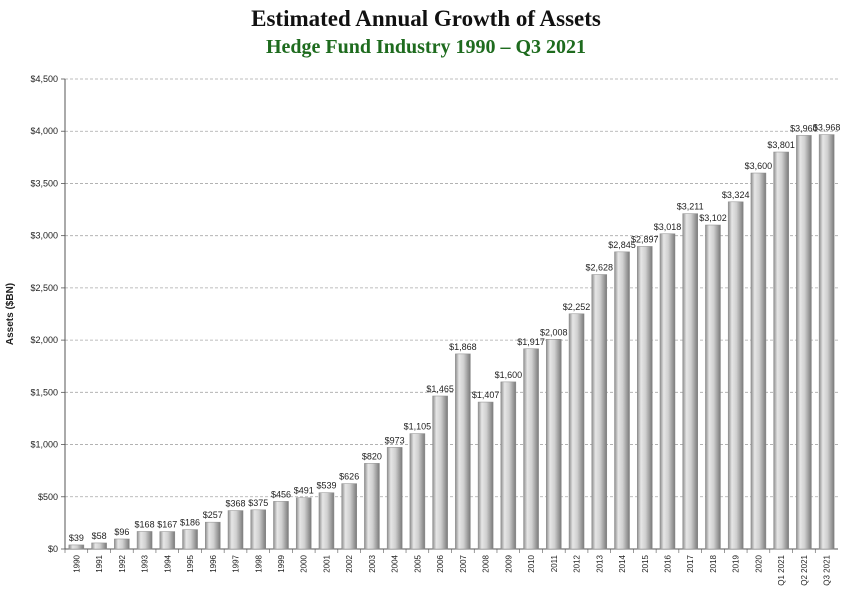 The height and width of the screenshot is (592, 852). Describe the element at coordinates (690, 563) in the screenshot. I see `x-tick-label: 2017` at that location.